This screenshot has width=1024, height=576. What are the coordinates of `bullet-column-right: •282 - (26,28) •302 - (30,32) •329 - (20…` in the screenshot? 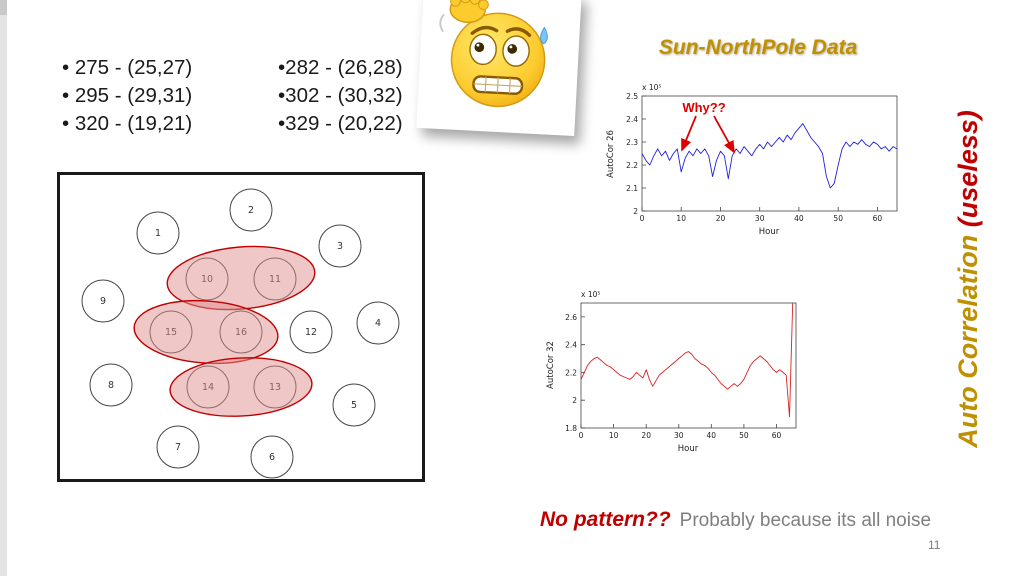 It's located at (340, 96).